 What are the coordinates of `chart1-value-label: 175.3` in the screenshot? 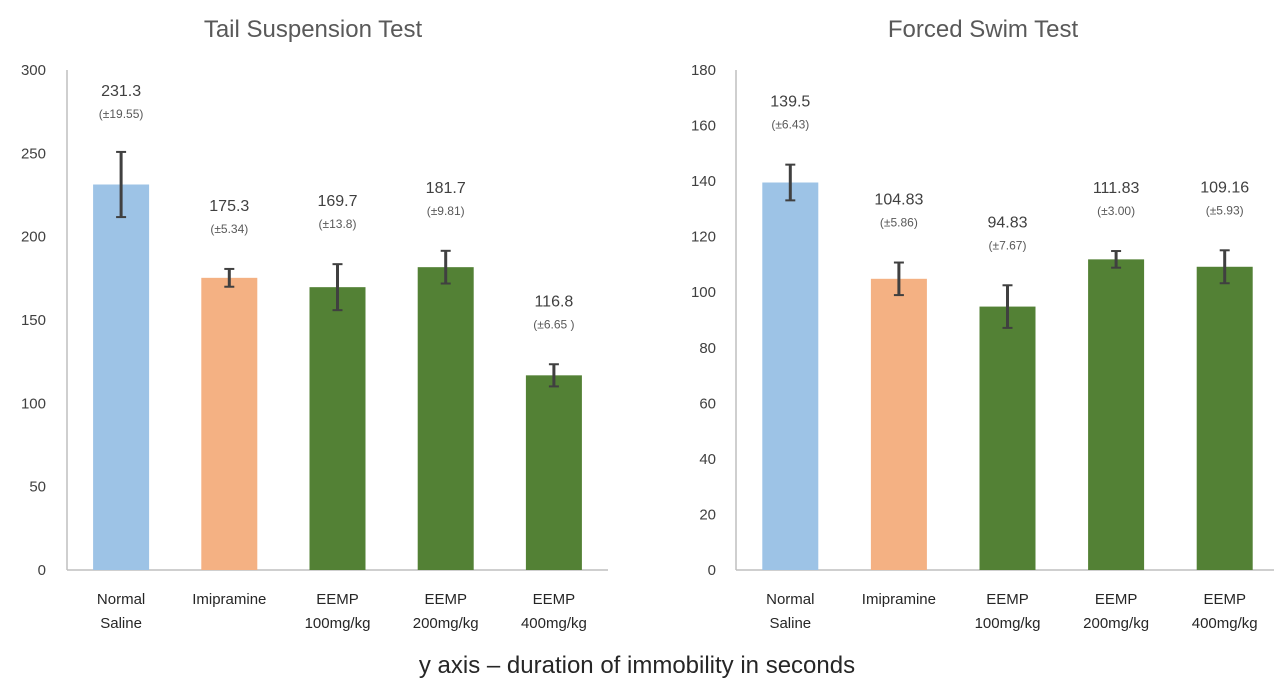 It's located at (229, 206).